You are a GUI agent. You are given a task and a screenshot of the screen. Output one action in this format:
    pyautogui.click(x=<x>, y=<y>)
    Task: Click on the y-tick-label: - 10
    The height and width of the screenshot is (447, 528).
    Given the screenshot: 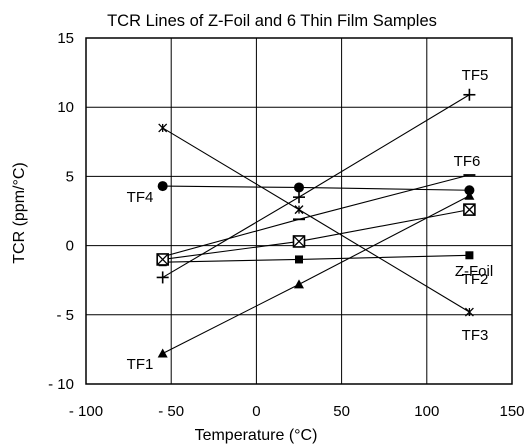 What is the action you would take?
    pyautogui.click(x=61, y=384)
    